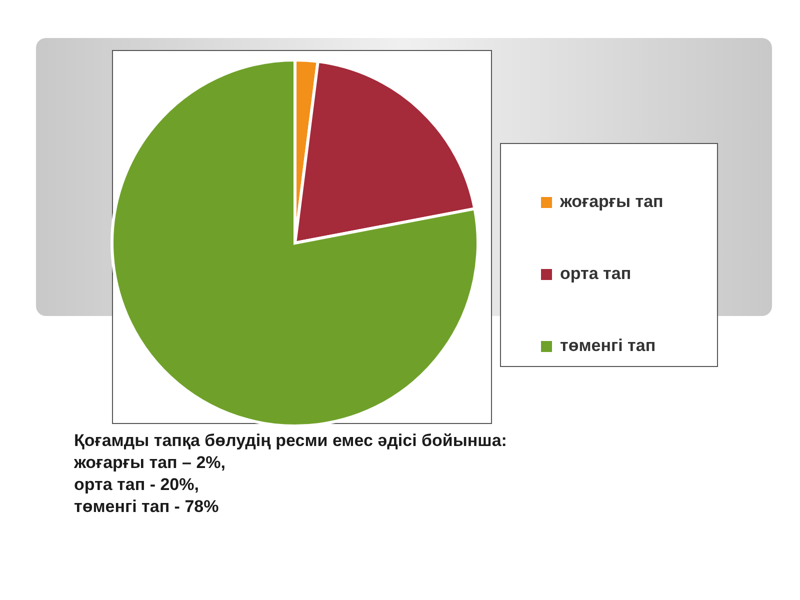 Image resolution: width=800 pixels, height=600 pixels. Describe the element at coordinates (137, 485) in the screenshot. I see `text: орта тап - 20%,` at that location.